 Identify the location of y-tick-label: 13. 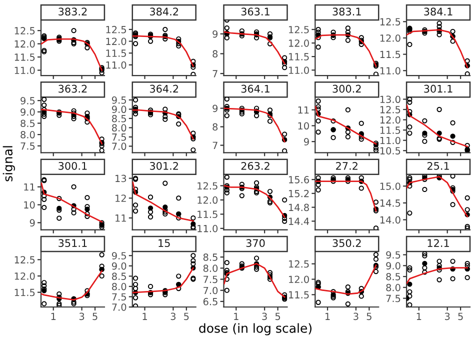
(121, 178).